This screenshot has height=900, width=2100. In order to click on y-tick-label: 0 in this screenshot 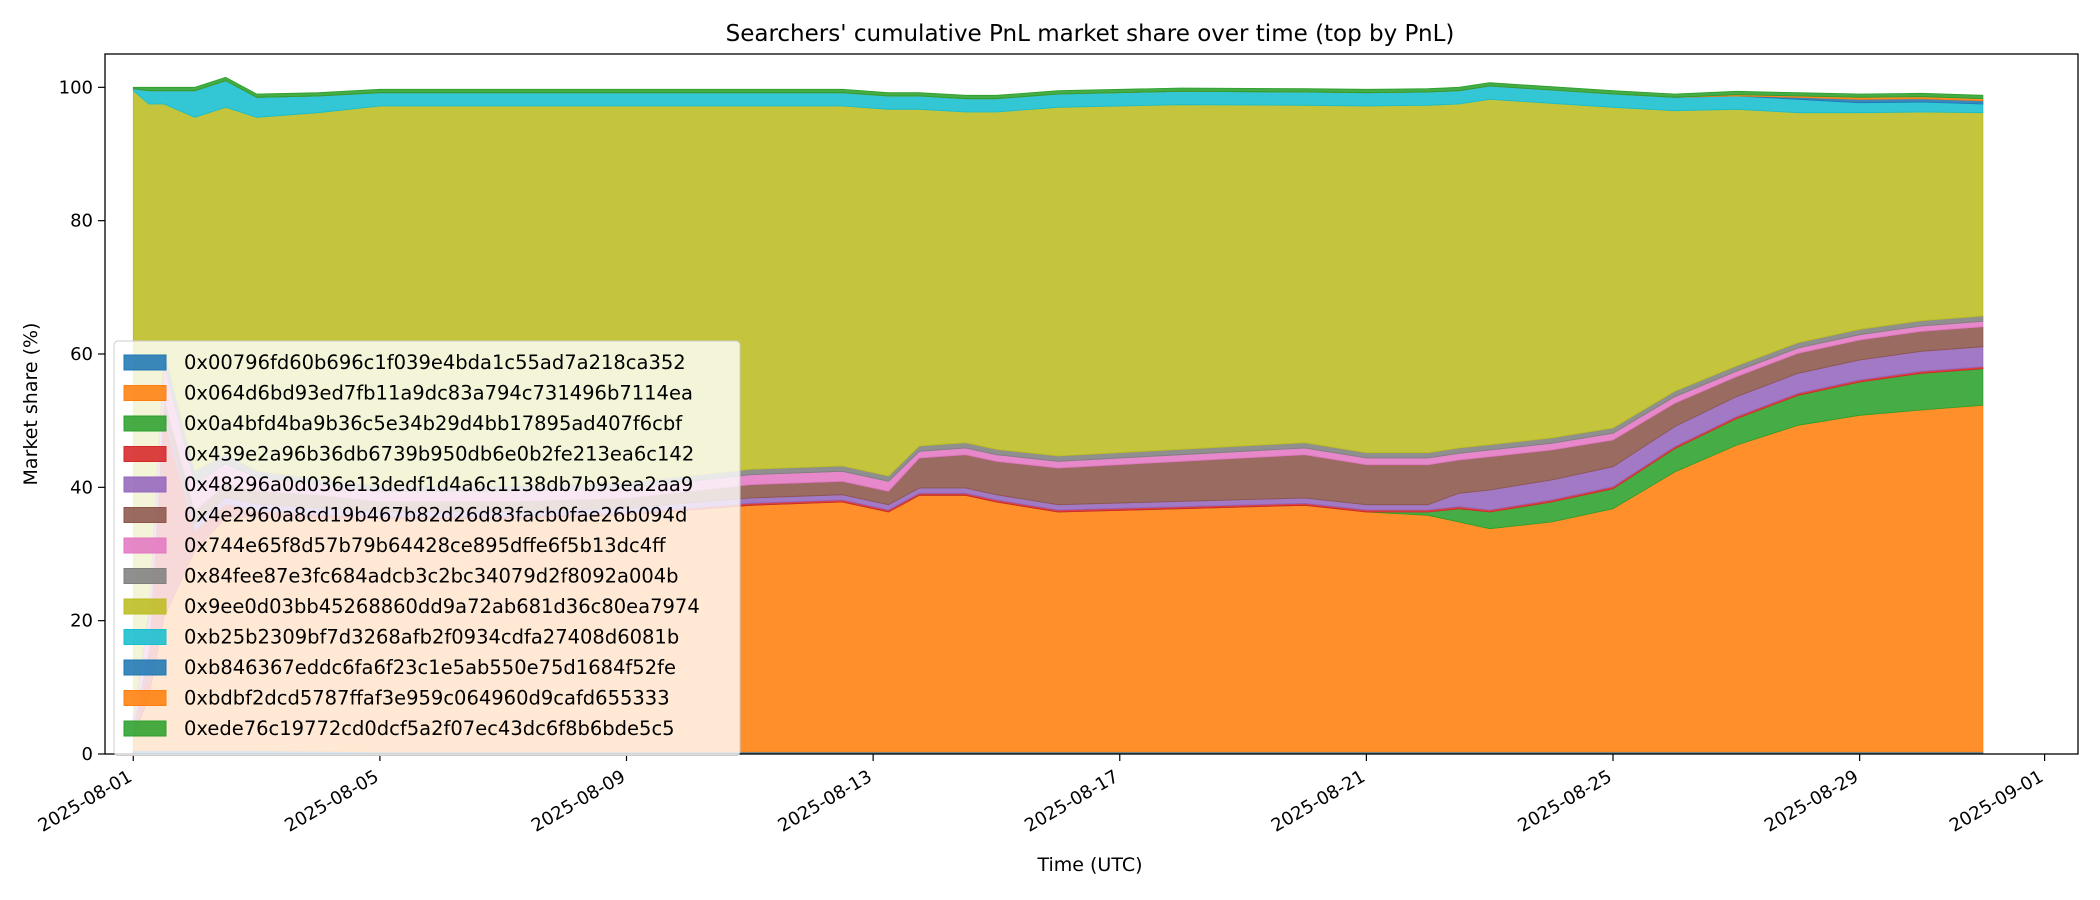, I will do `click(87, 754)`.